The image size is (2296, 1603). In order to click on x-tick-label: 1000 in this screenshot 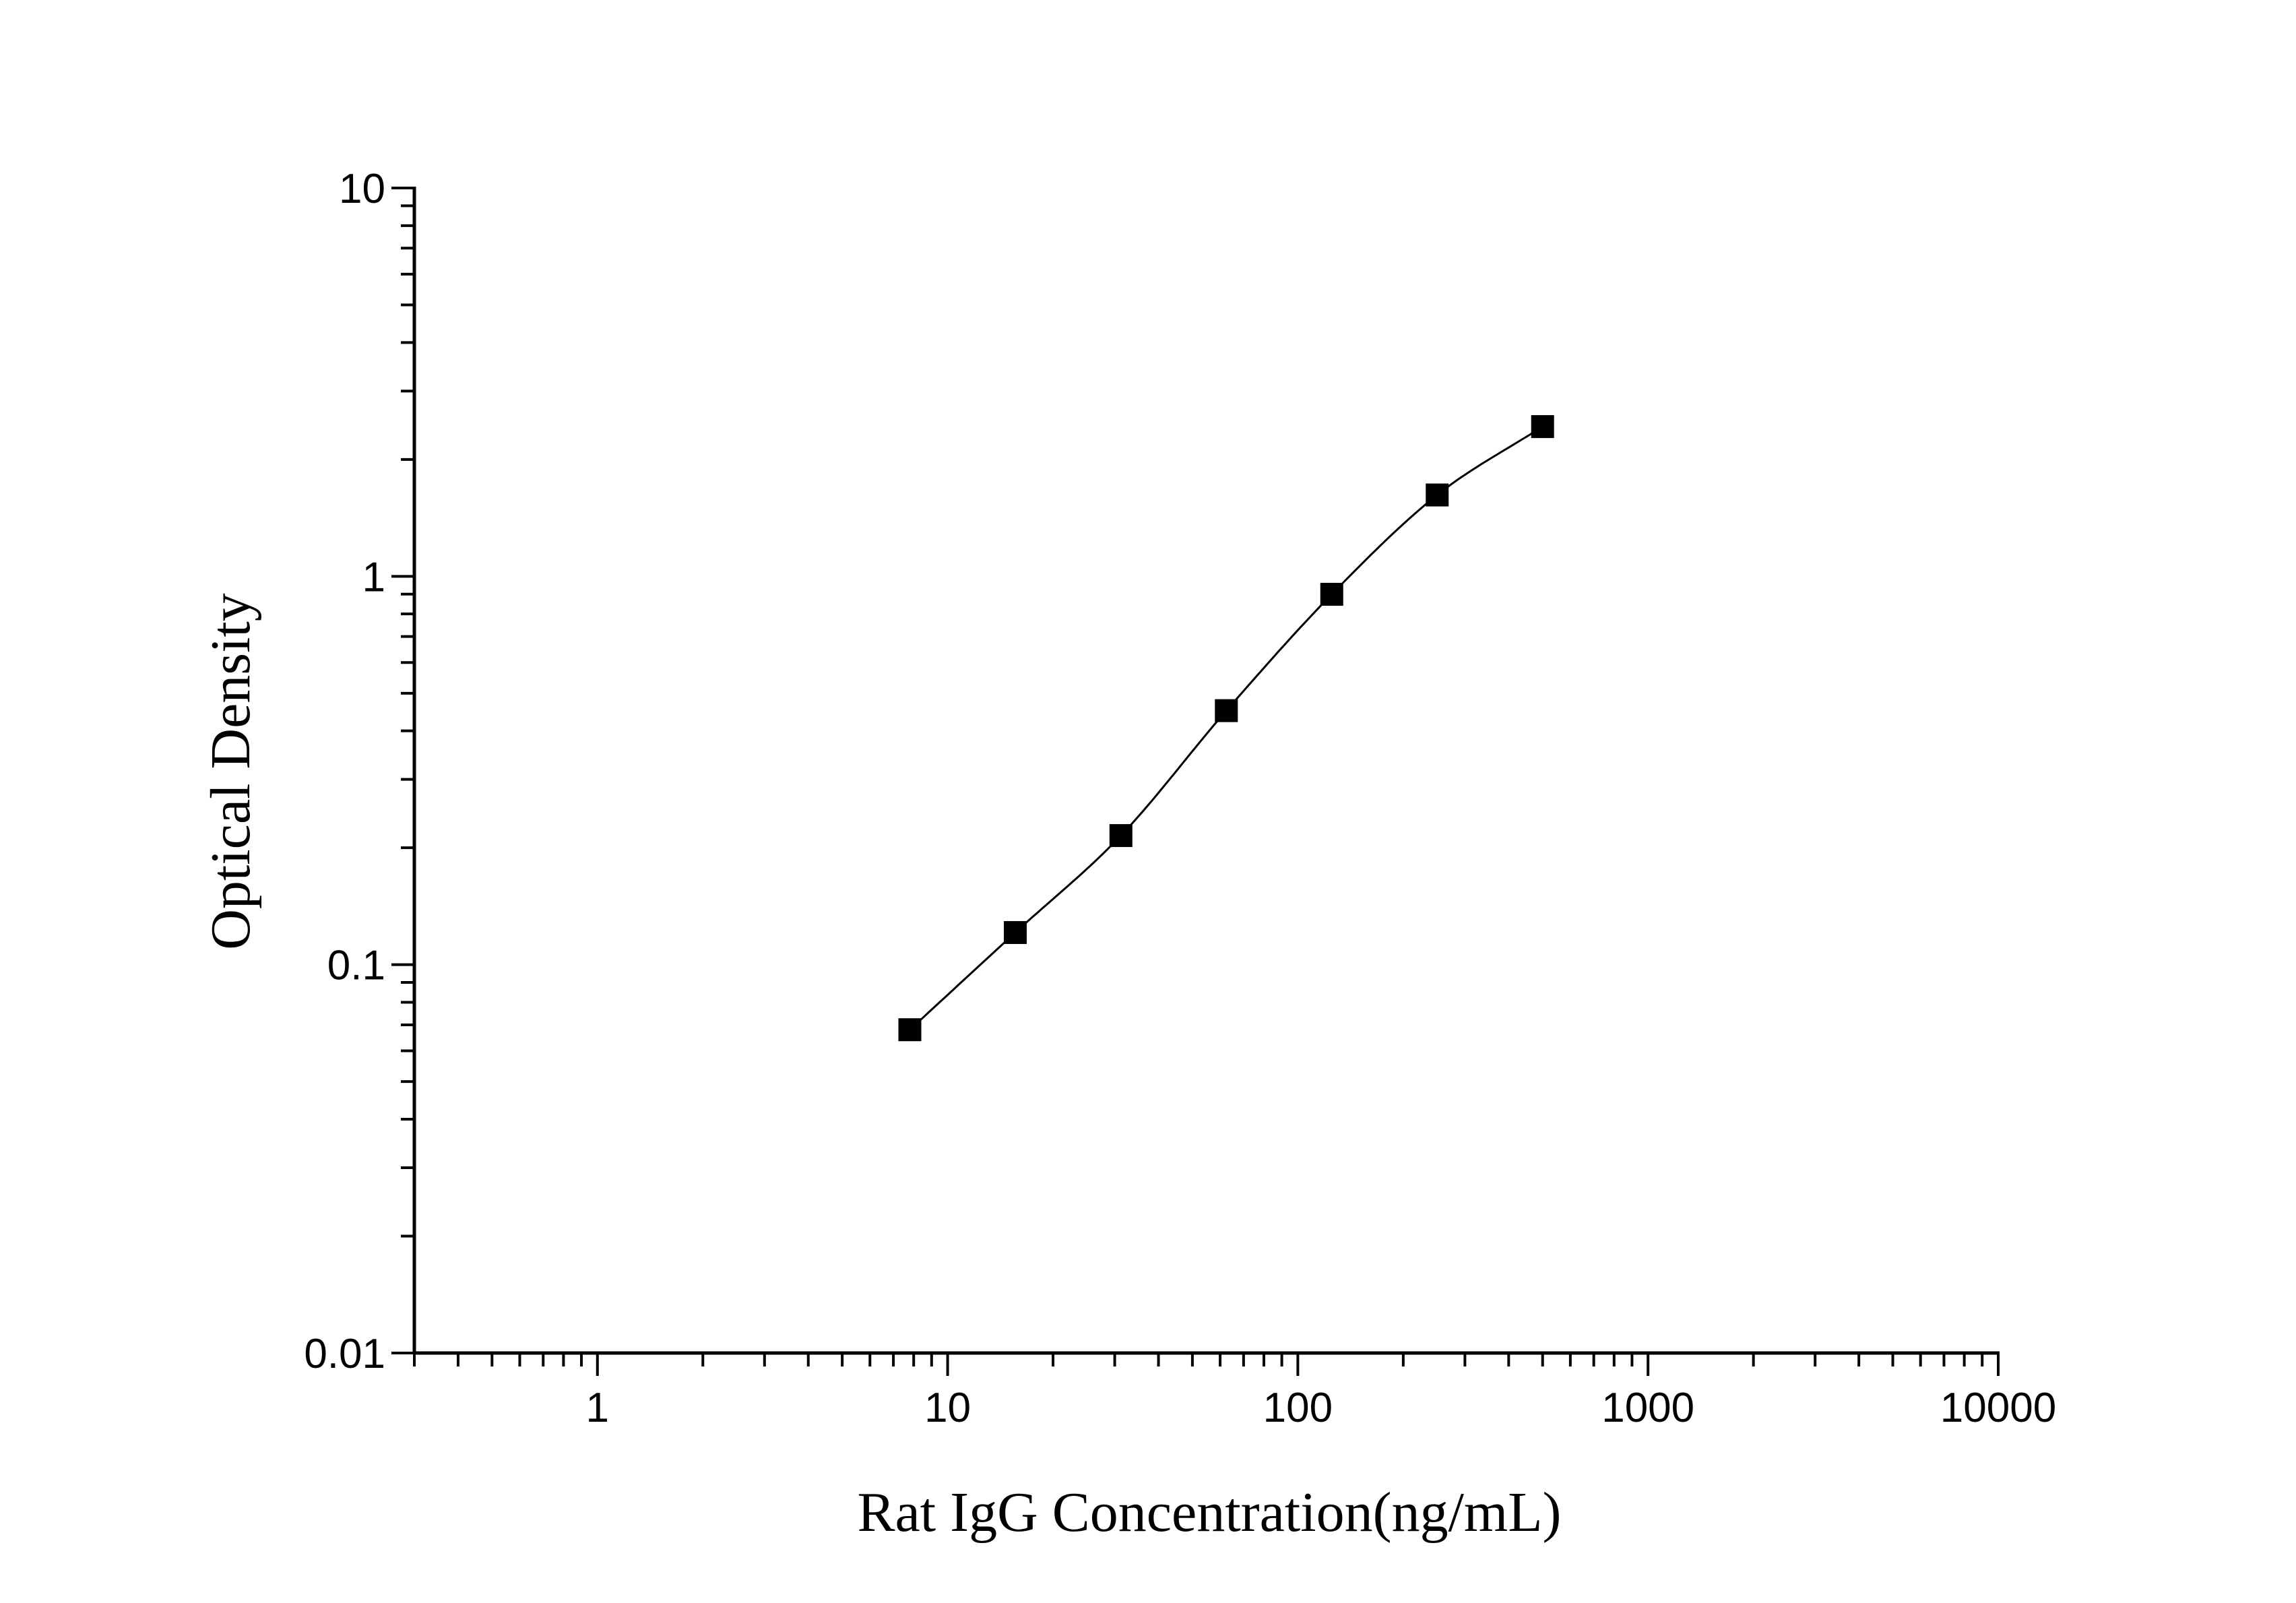, I will do `click(1647, 1408)`.